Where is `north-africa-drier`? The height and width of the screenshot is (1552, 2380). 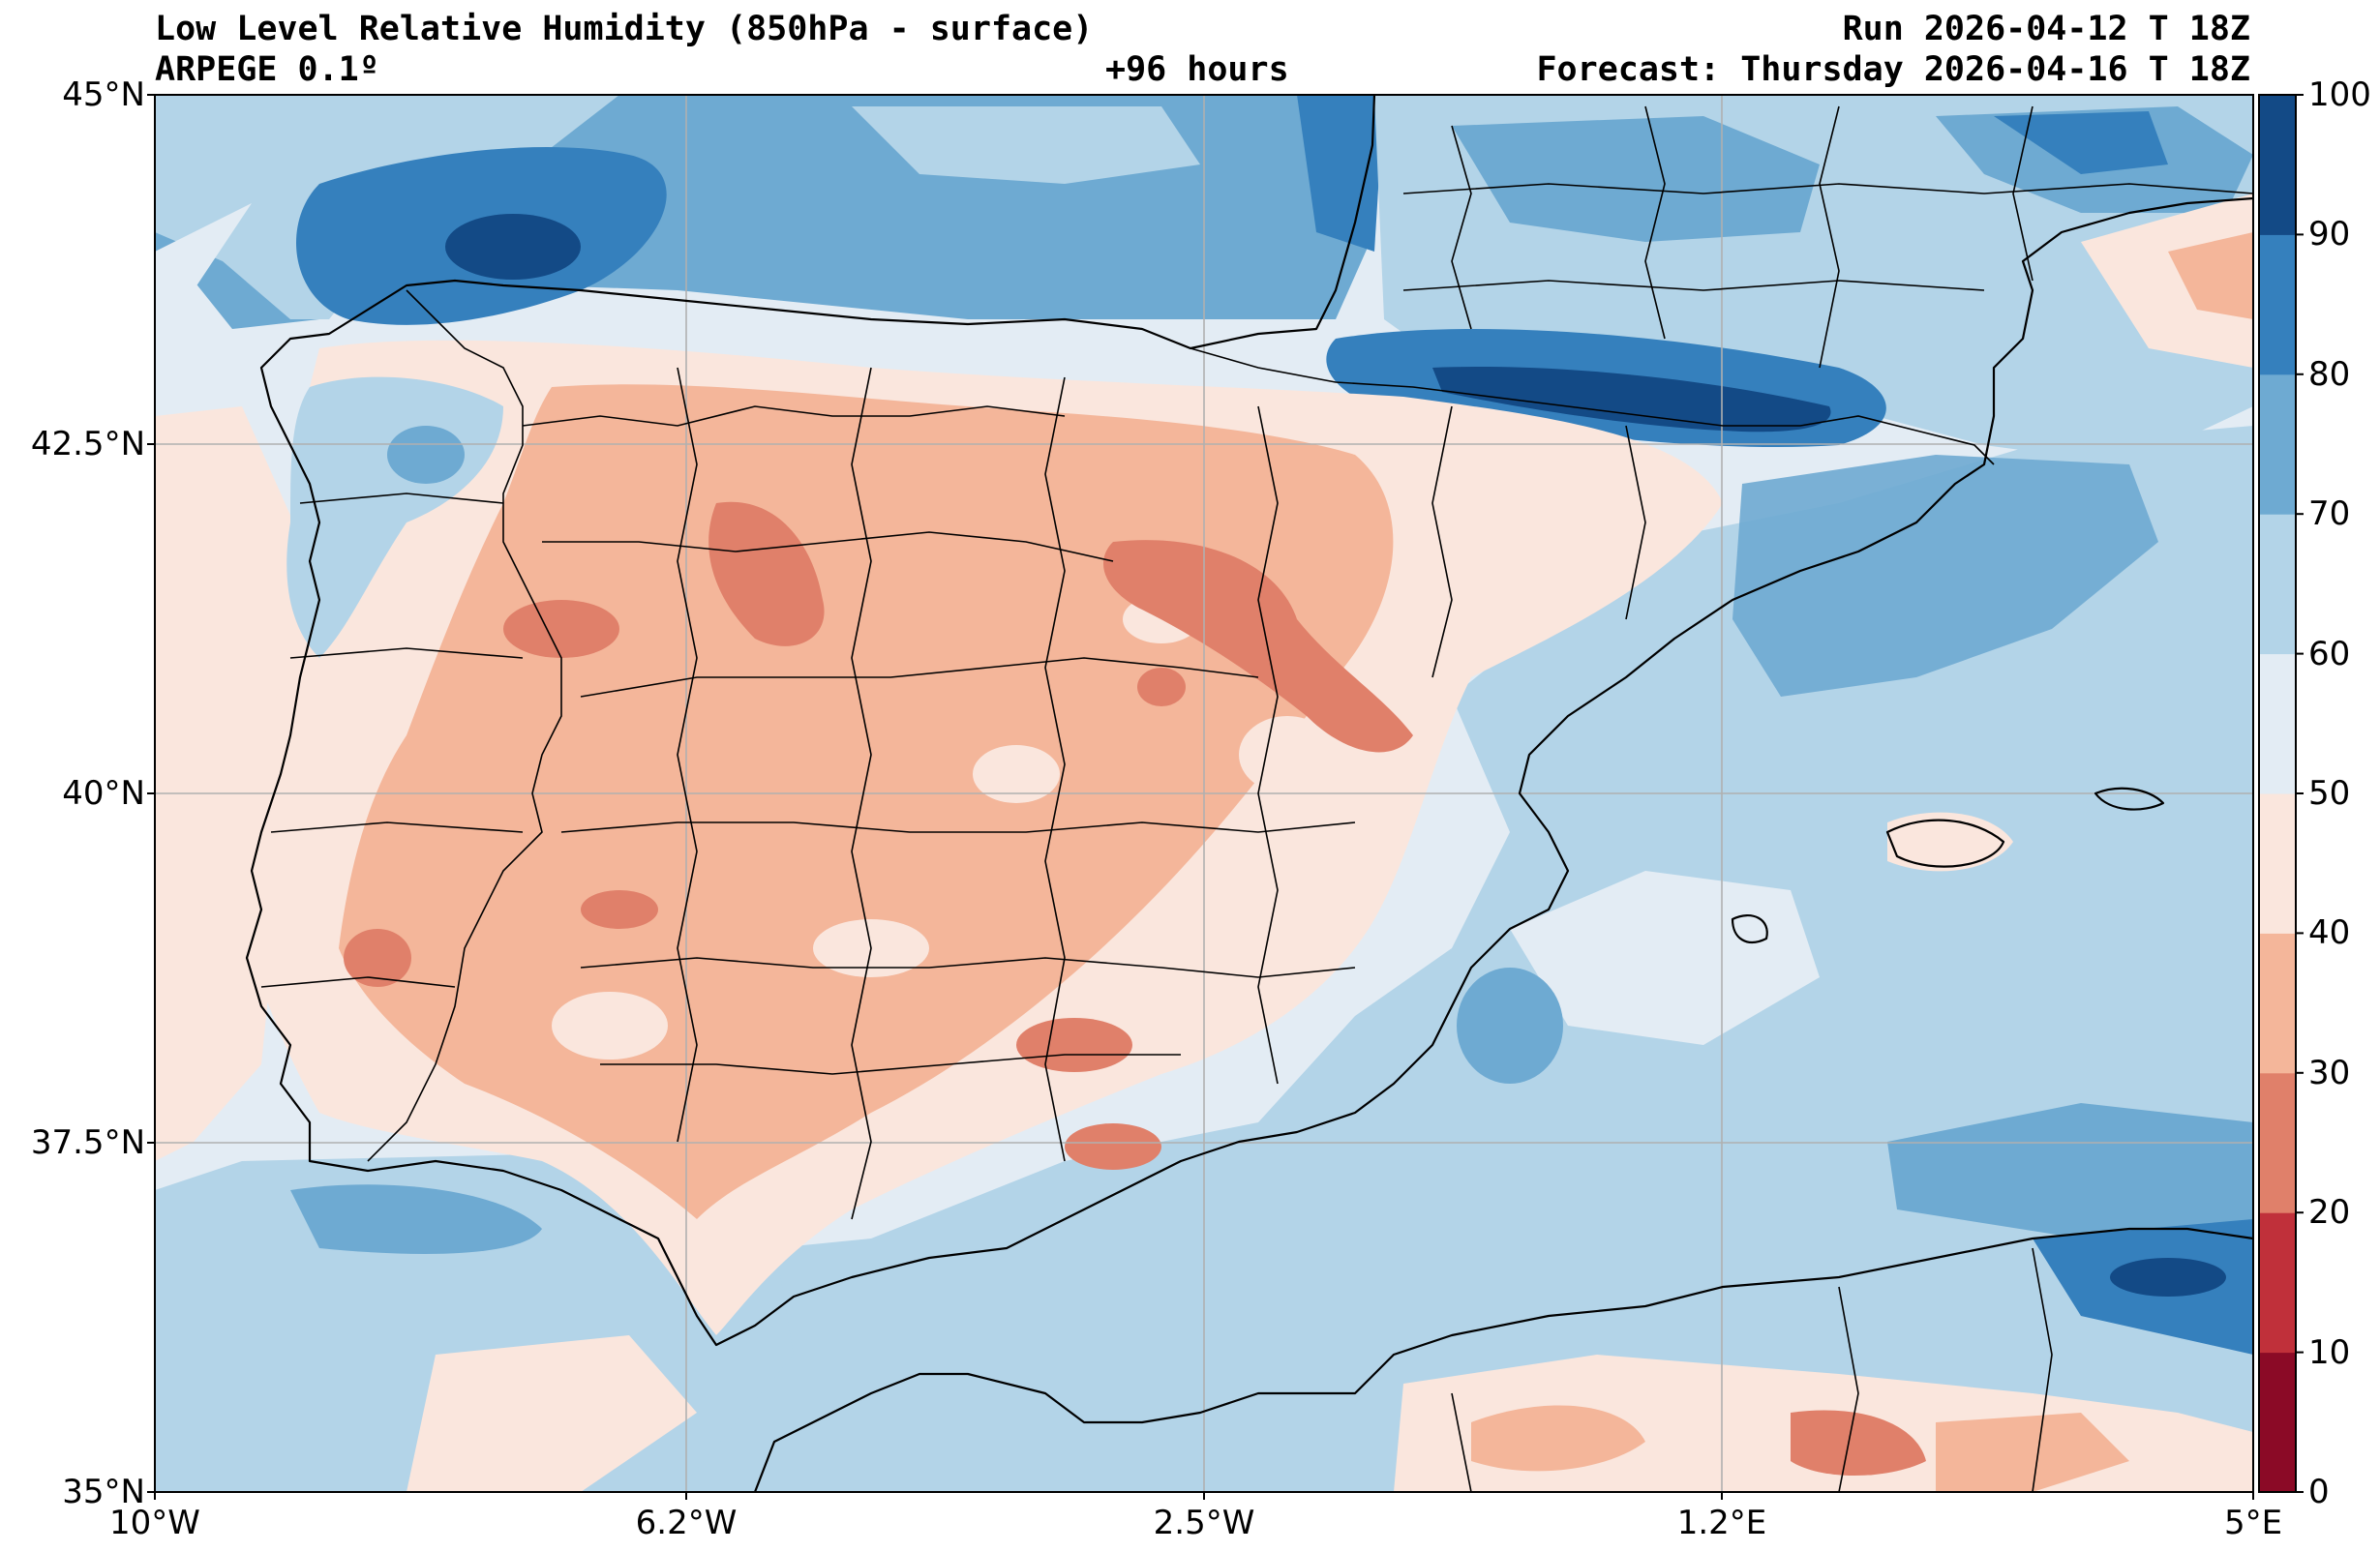
north-africa-drier is located at coordinates (1558, 1439).